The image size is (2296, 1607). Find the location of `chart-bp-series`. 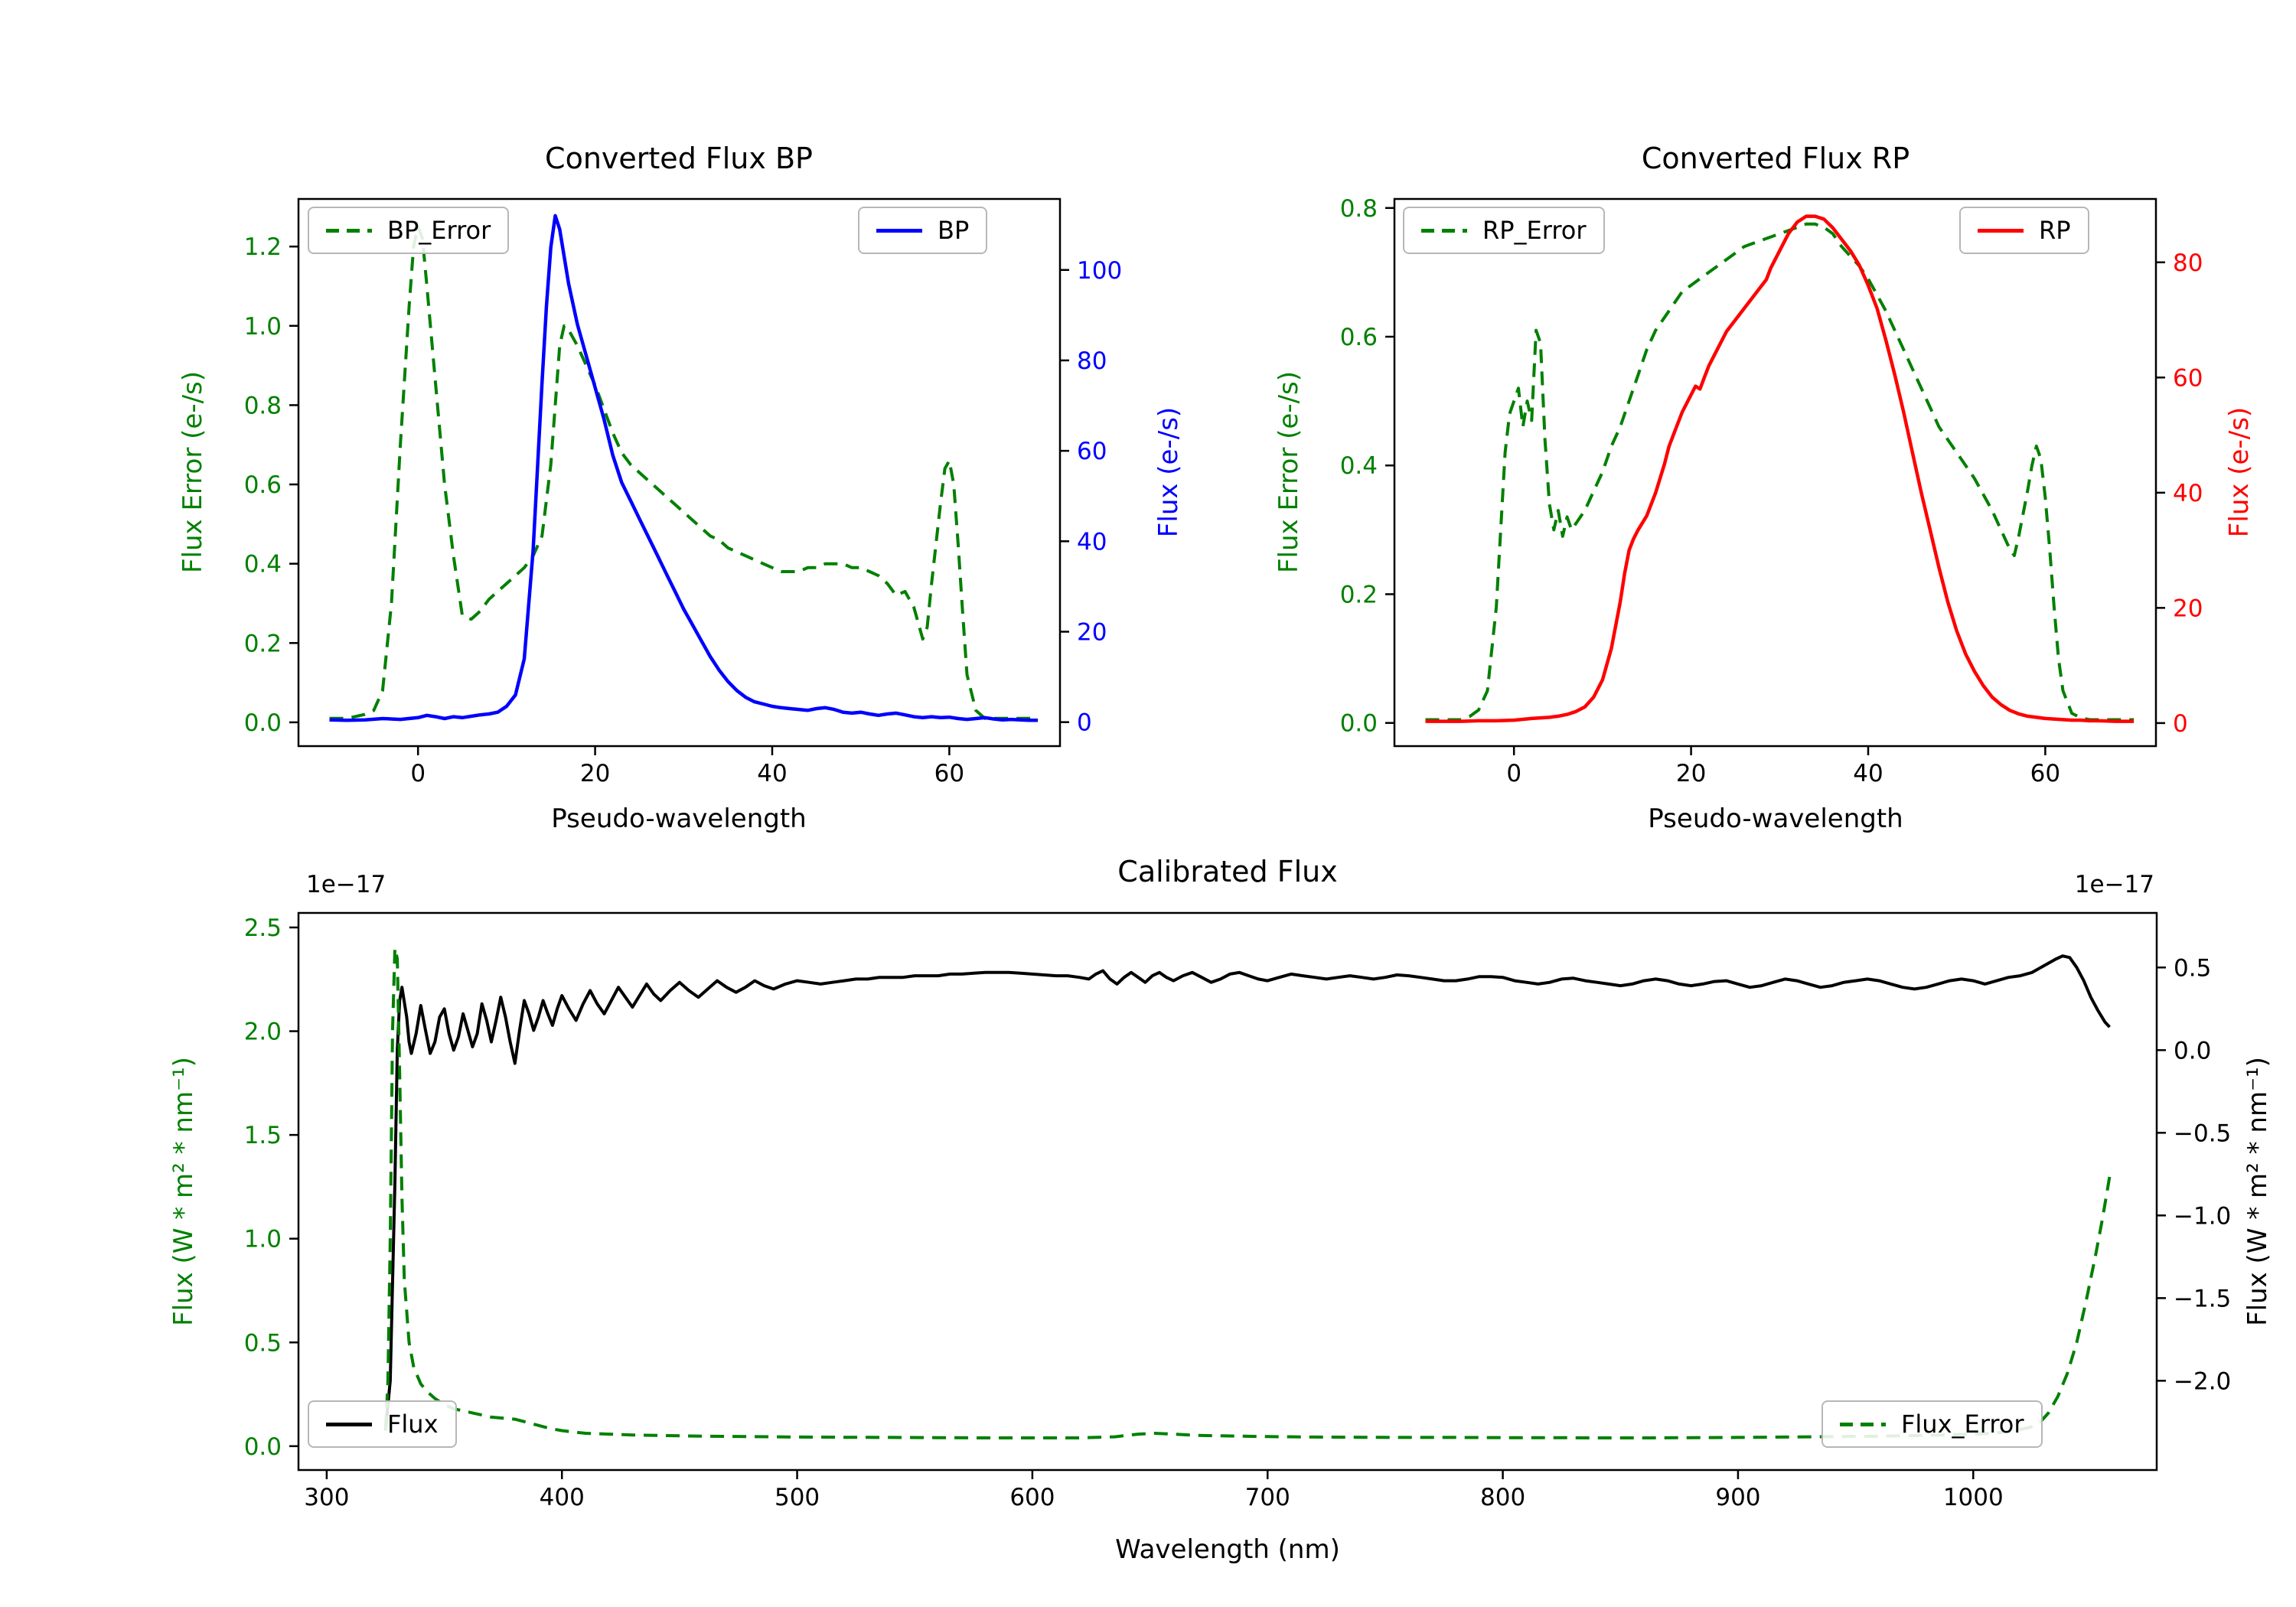

chart-bp-series is located at coordinates (684, 468).